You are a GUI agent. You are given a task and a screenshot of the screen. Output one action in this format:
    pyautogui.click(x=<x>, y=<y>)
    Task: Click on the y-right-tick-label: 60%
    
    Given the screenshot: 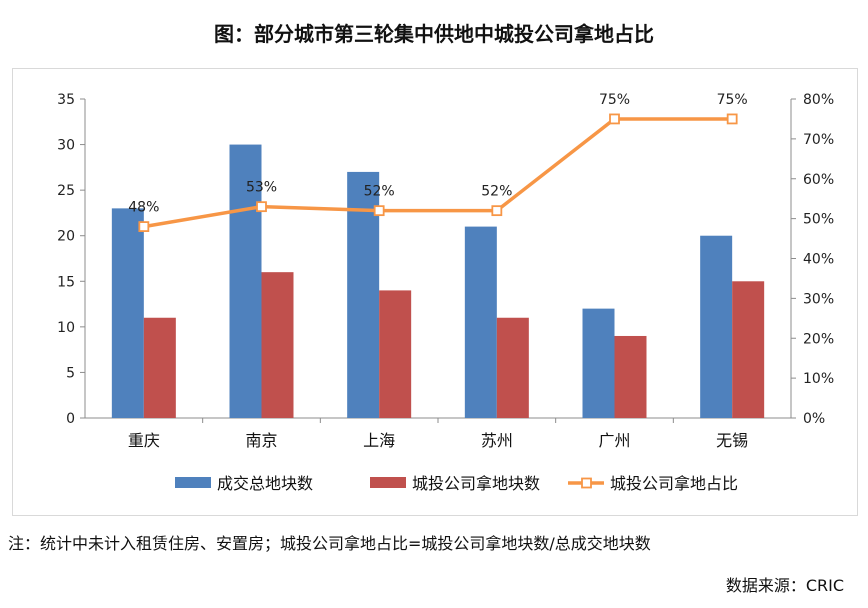 What is the action you would take?
    pyautogui.click(x=818, y=180)
    